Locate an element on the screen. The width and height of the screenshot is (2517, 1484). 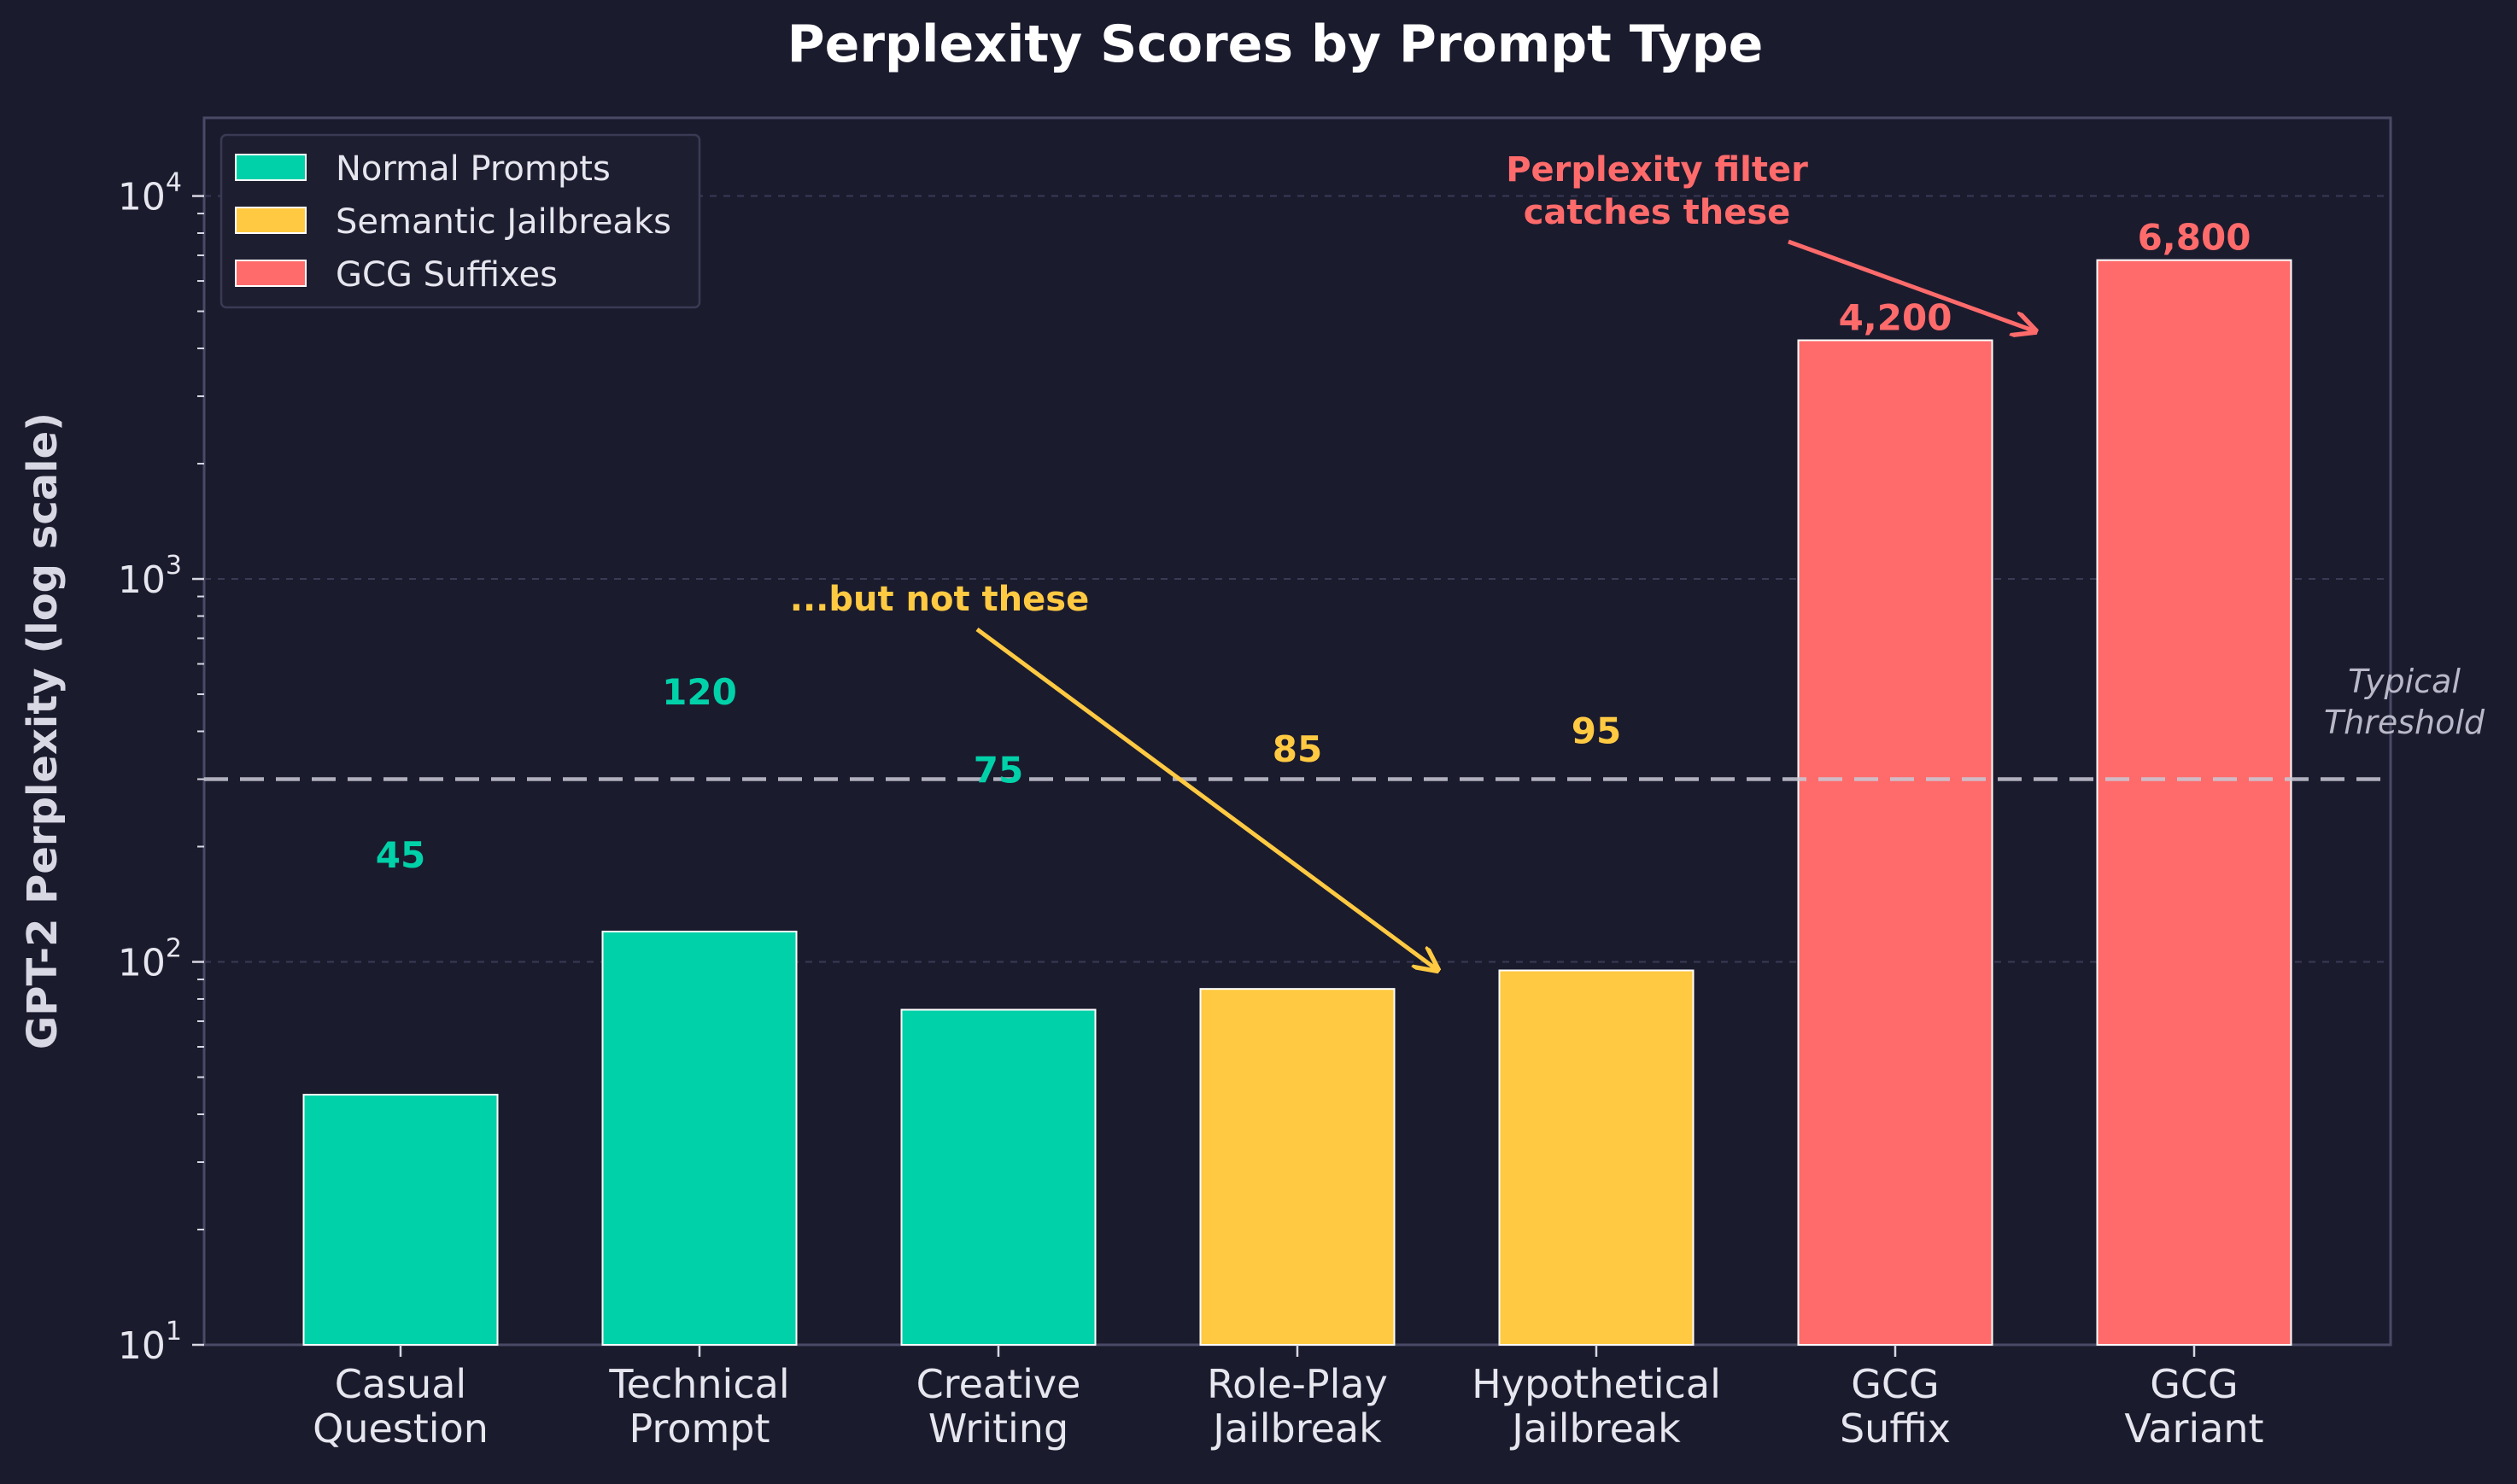
value-label-3: 85 is located at coordinates (1297, 749).